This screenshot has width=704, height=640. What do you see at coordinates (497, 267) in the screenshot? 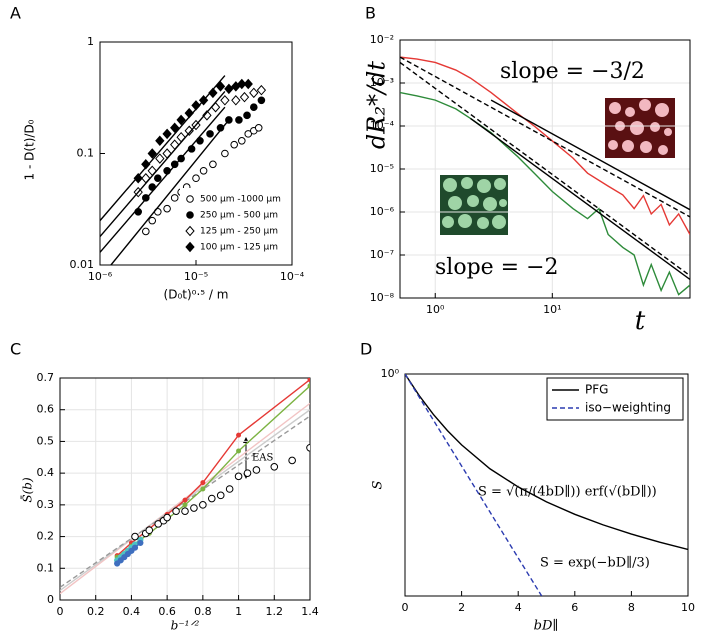
I see `annotation: slope = −2` at bounding box center [497, 267].